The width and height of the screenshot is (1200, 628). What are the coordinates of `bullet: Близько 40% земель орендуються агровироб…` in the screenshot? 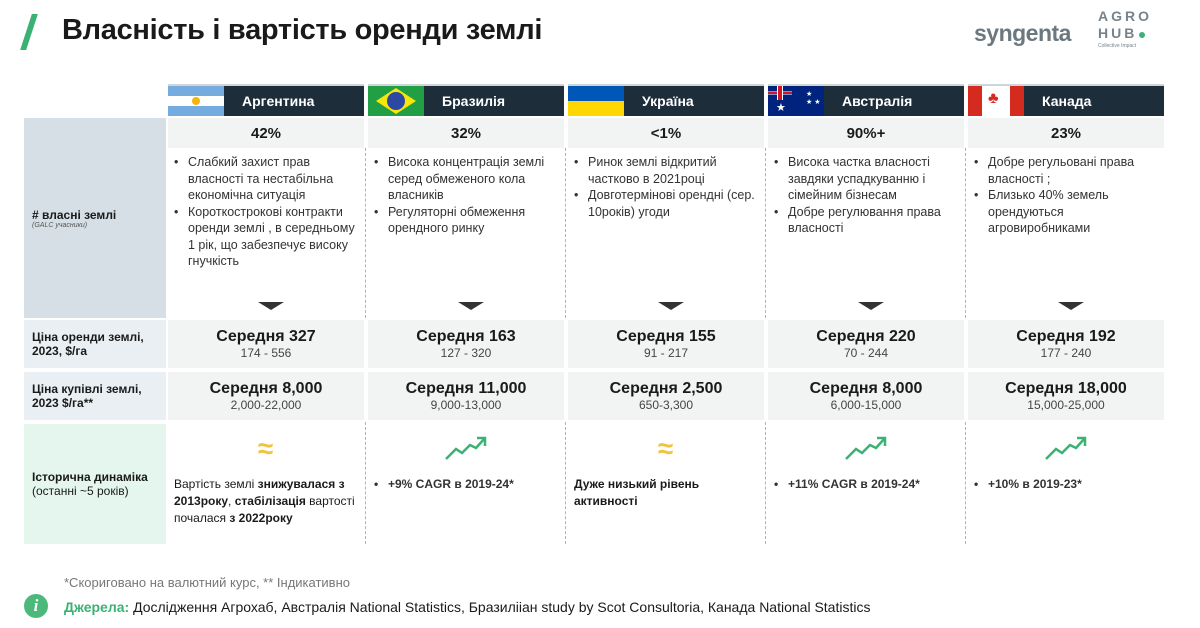 It's located at (1066, 212).